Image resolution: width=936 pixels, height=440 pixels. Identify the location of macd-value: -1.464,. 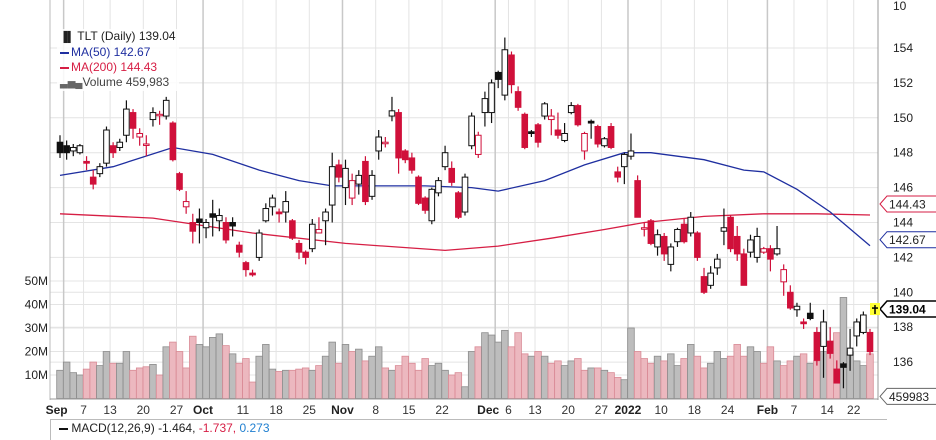
(177, 428).